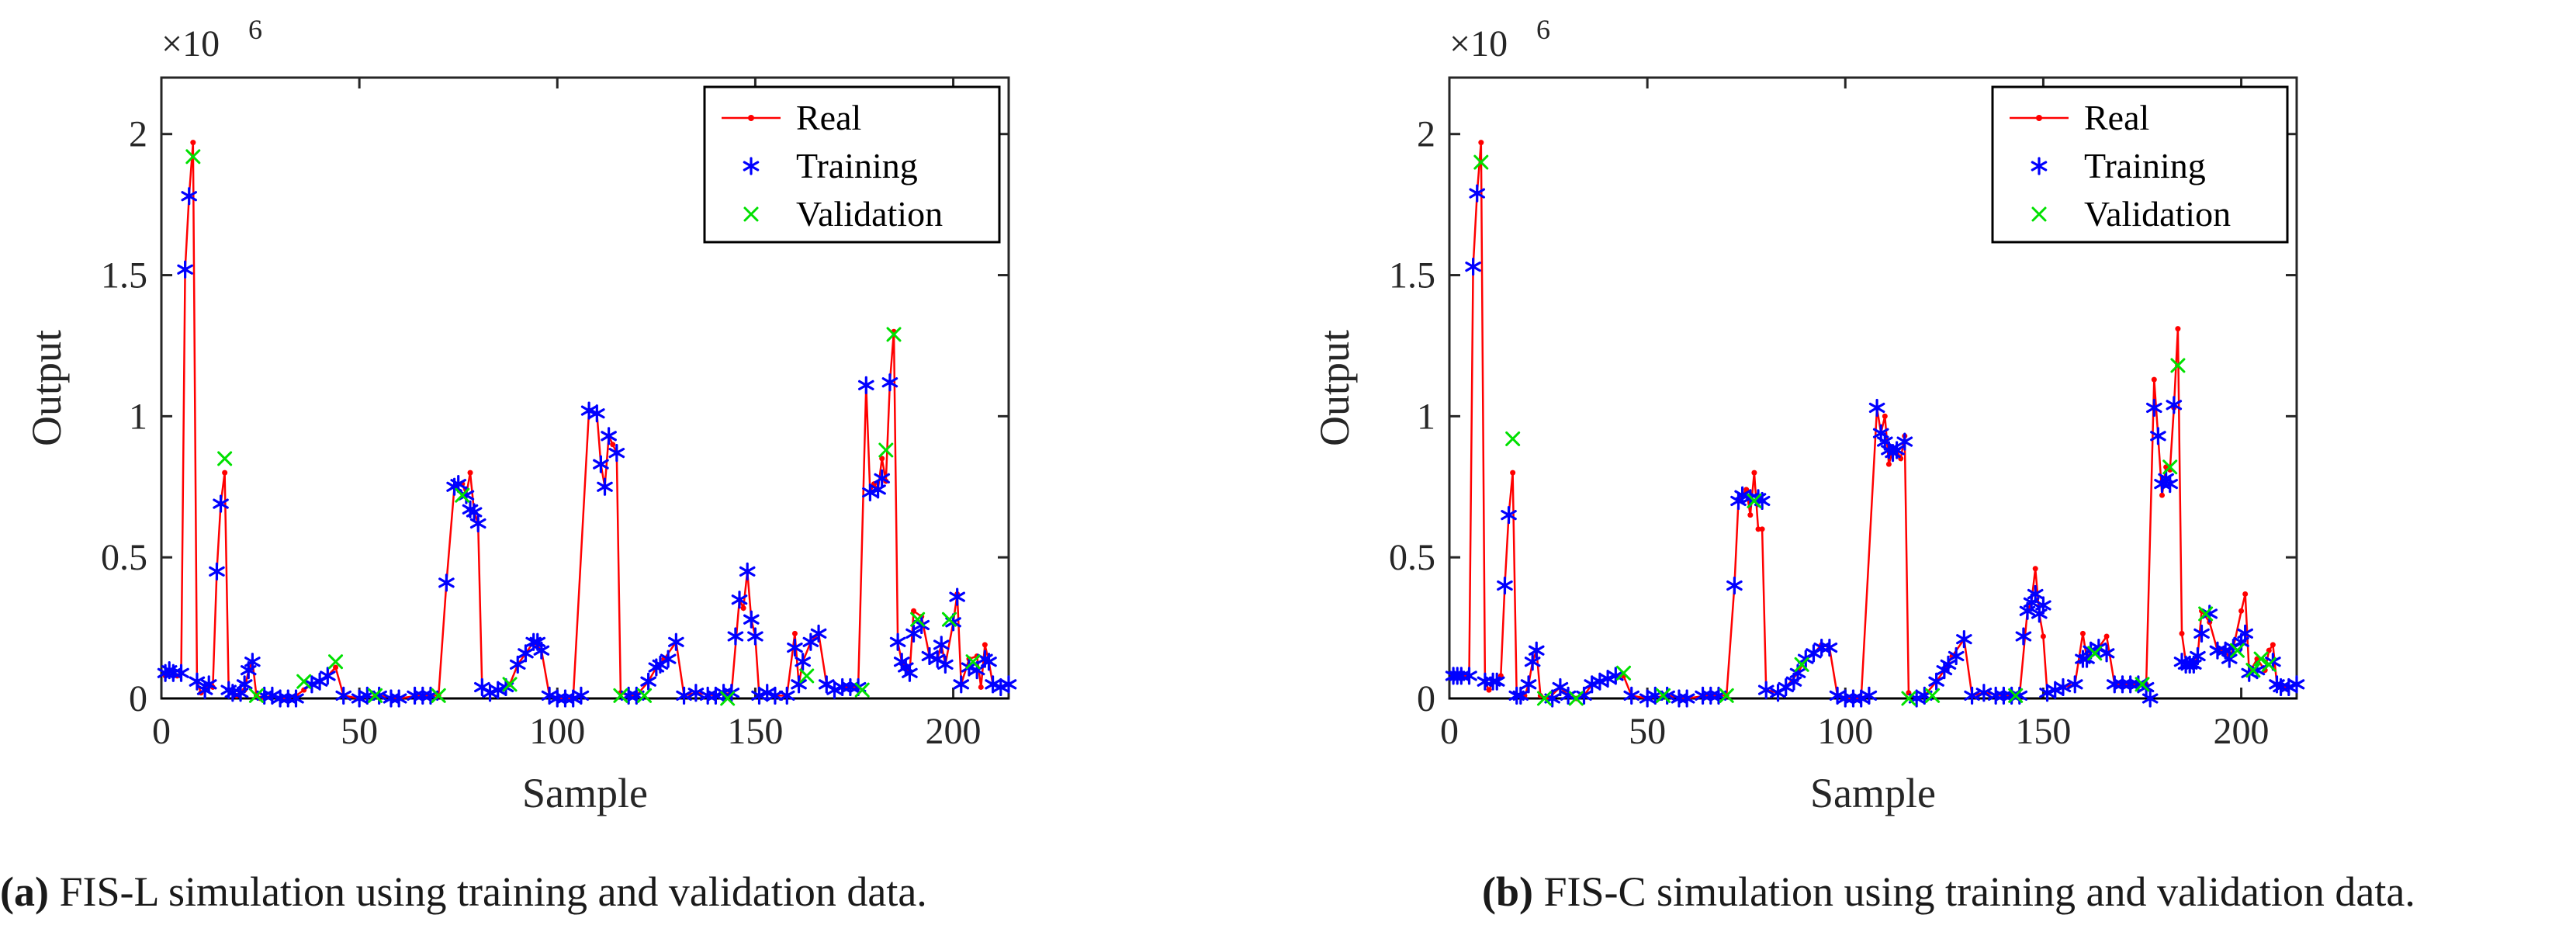  What do you see at coordinates (1412, 558) in the screenshot?
I see `y-tick-label: 0.5` at bounding box center [1412, 558].